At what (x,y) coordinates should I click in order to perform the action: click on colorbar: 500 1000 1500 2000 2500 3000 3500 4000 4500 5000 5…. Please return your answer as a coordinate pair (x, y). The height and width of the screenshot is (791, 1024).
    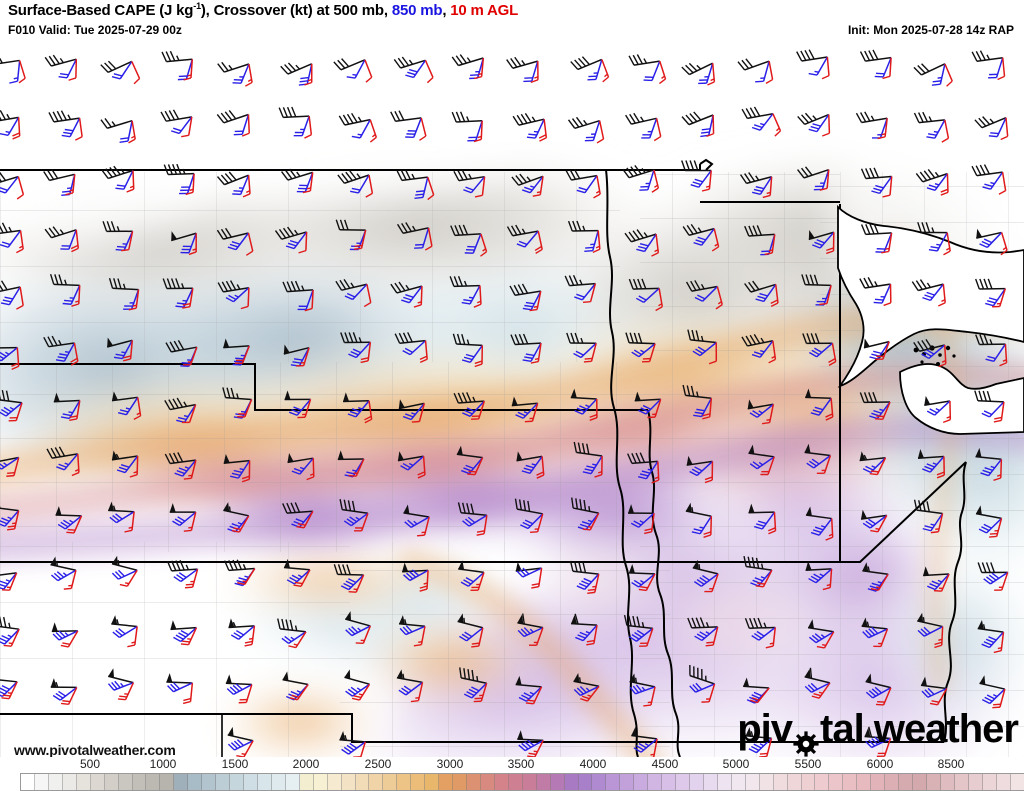
    Looking at the image, I should click on (512, 774).